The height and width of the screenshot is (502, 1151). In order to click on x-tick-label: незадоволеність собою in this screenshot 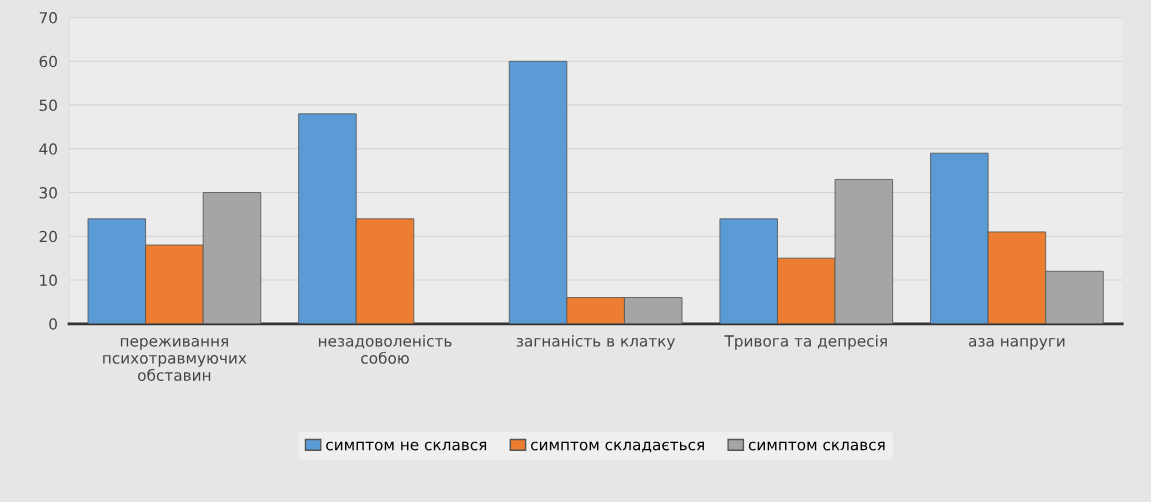, I will do `click(385, 349)`.